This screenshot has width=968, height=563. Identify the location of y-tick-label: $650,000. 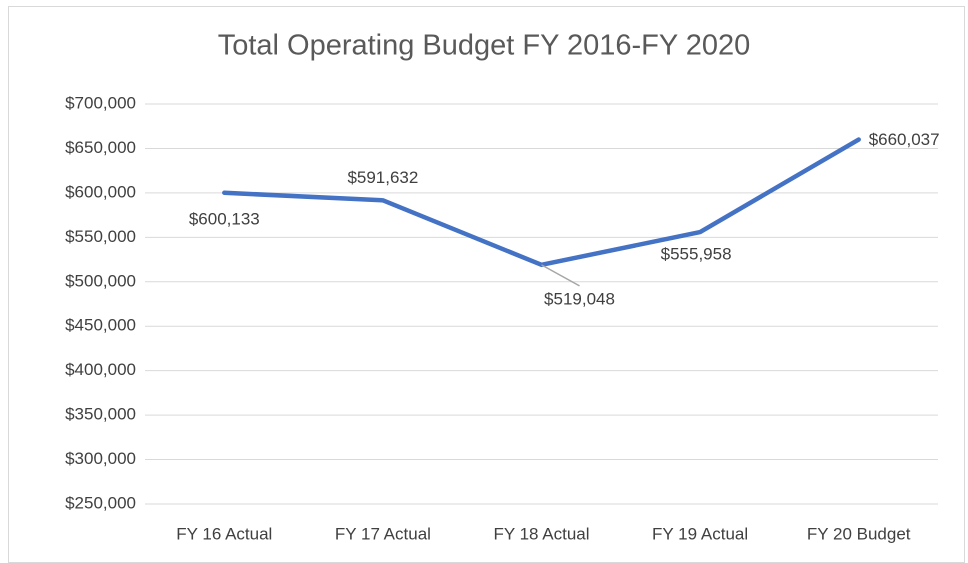
(100, 147).